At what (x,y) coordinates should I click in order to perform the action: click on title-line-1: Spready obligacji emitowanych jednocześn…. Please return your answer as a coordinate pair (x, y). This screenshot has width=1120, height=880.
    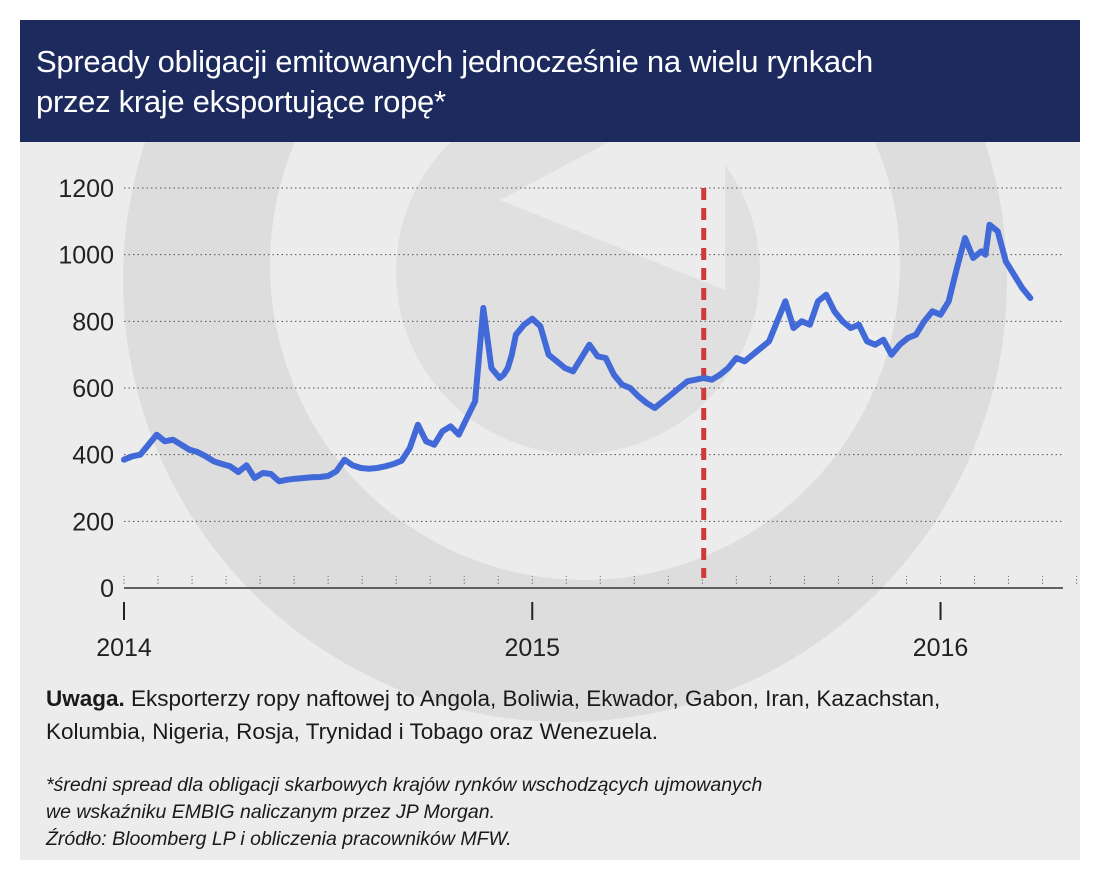
    Looking at the image, I should click on (454, 61).